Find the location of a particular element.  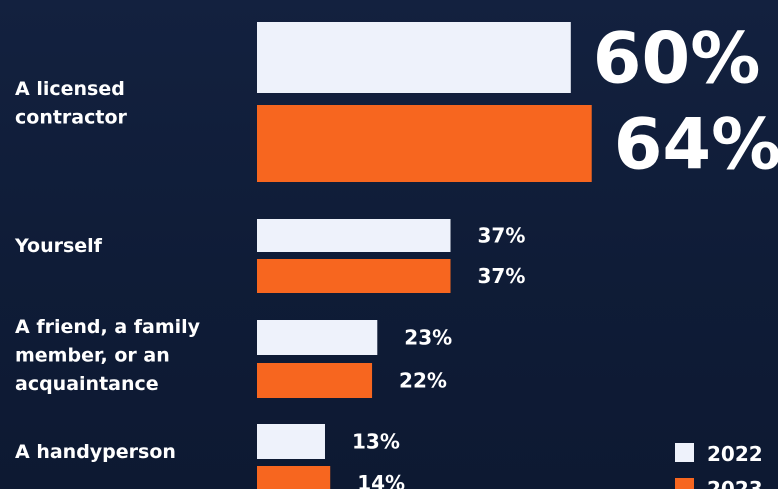

category-label-line: A friend, a family is located at coordinates (108, 327).